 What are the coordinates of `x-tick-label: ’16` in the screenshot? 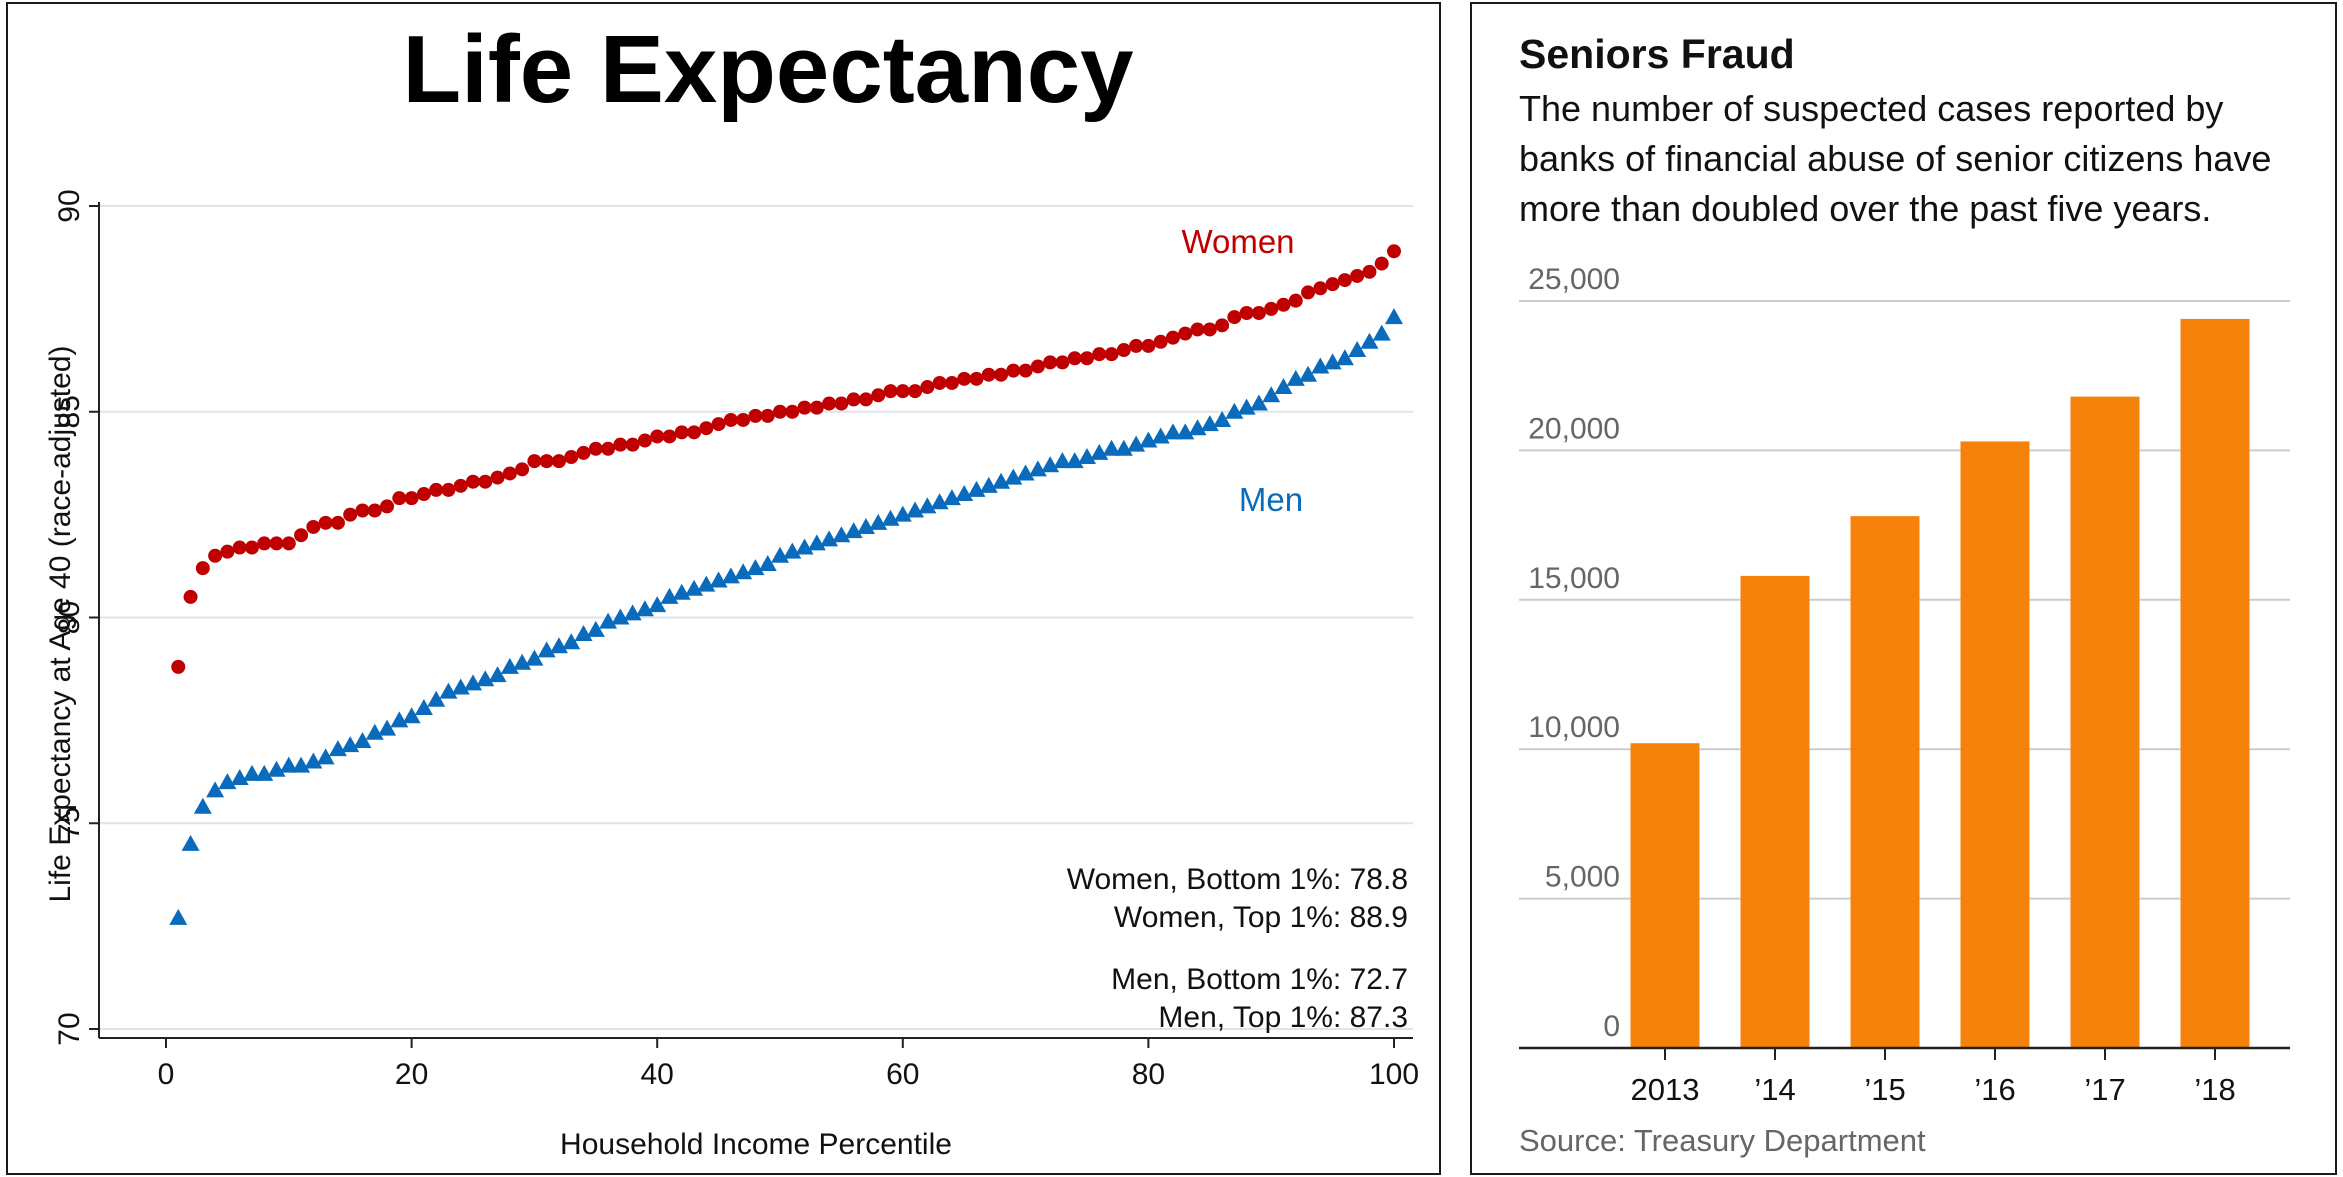 It's located at (1994, 1089).